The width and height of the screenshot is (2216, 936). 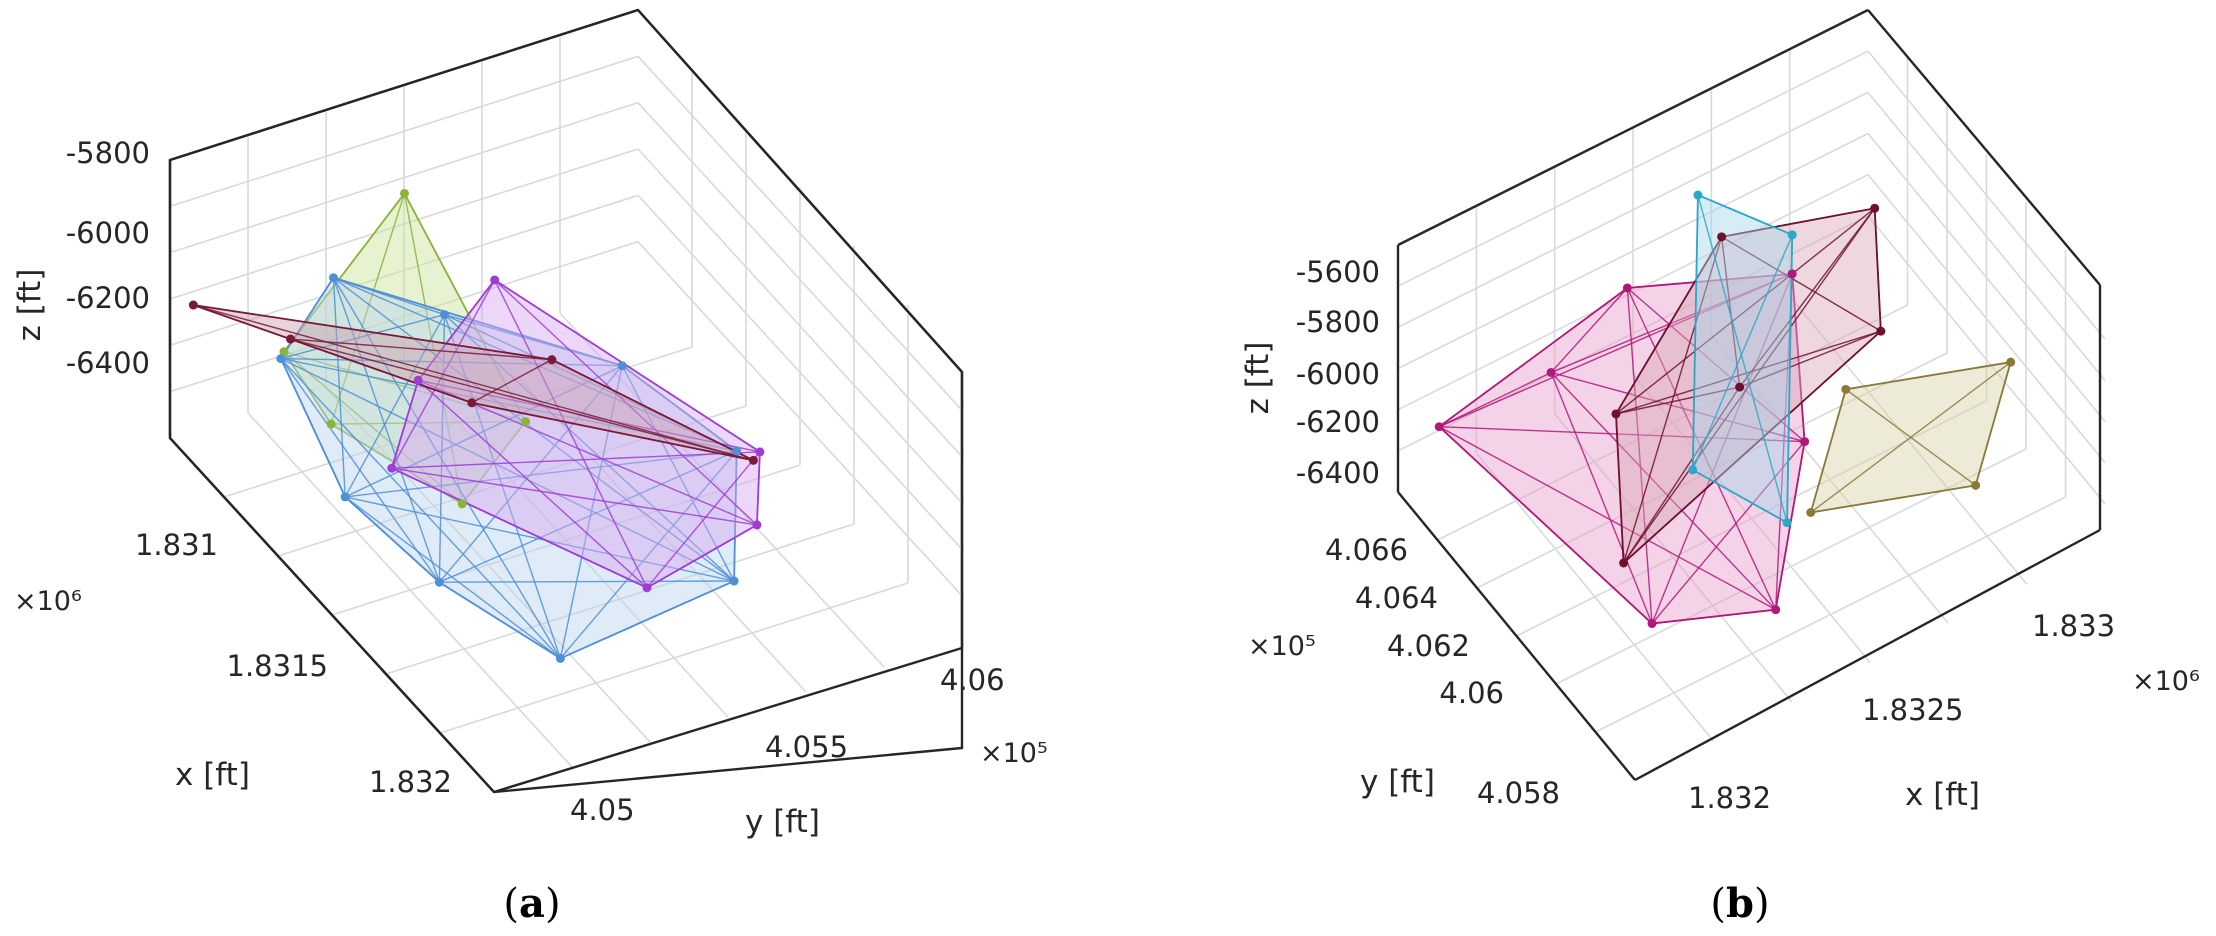 I want to click on panel-b-z-tick: -5800, so click(x=1338, y=322).